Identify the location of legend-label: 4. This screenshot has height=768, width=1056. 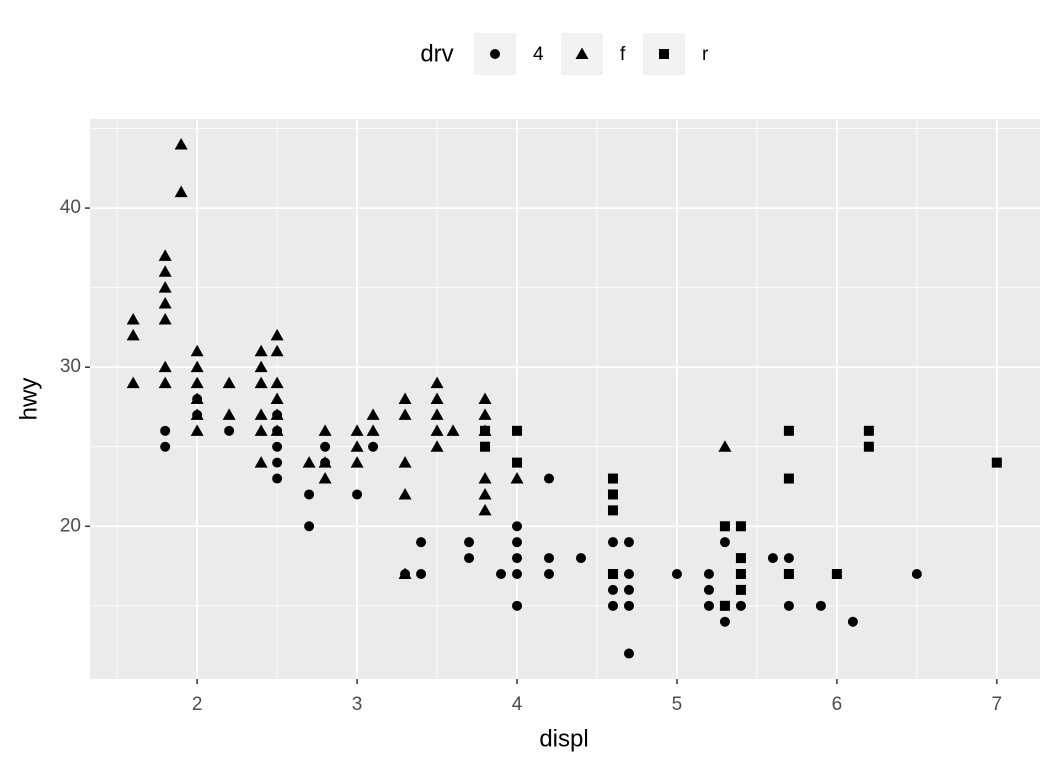
(538, 54).